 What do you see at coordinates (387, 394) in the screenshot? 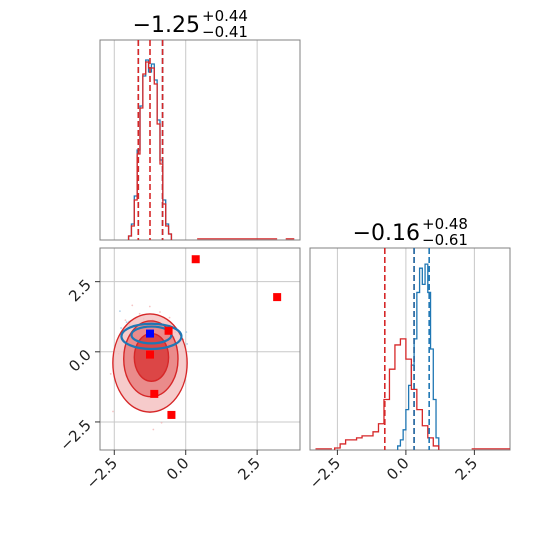
I see `my-hist-red` at bounding box center [387, 394].